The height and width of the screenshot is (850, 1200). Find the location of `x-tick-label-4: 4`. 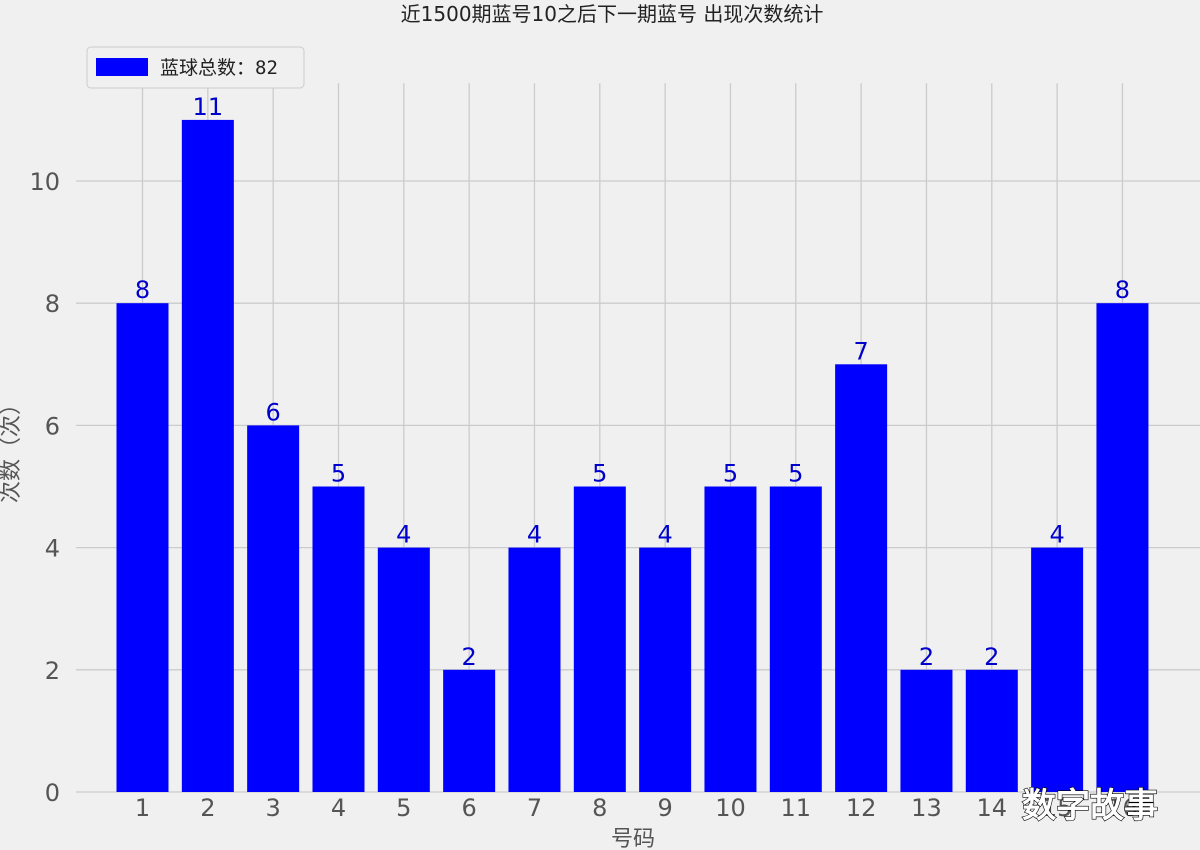

x-tick-label-4: 4 is located at coordinates (338, 808).